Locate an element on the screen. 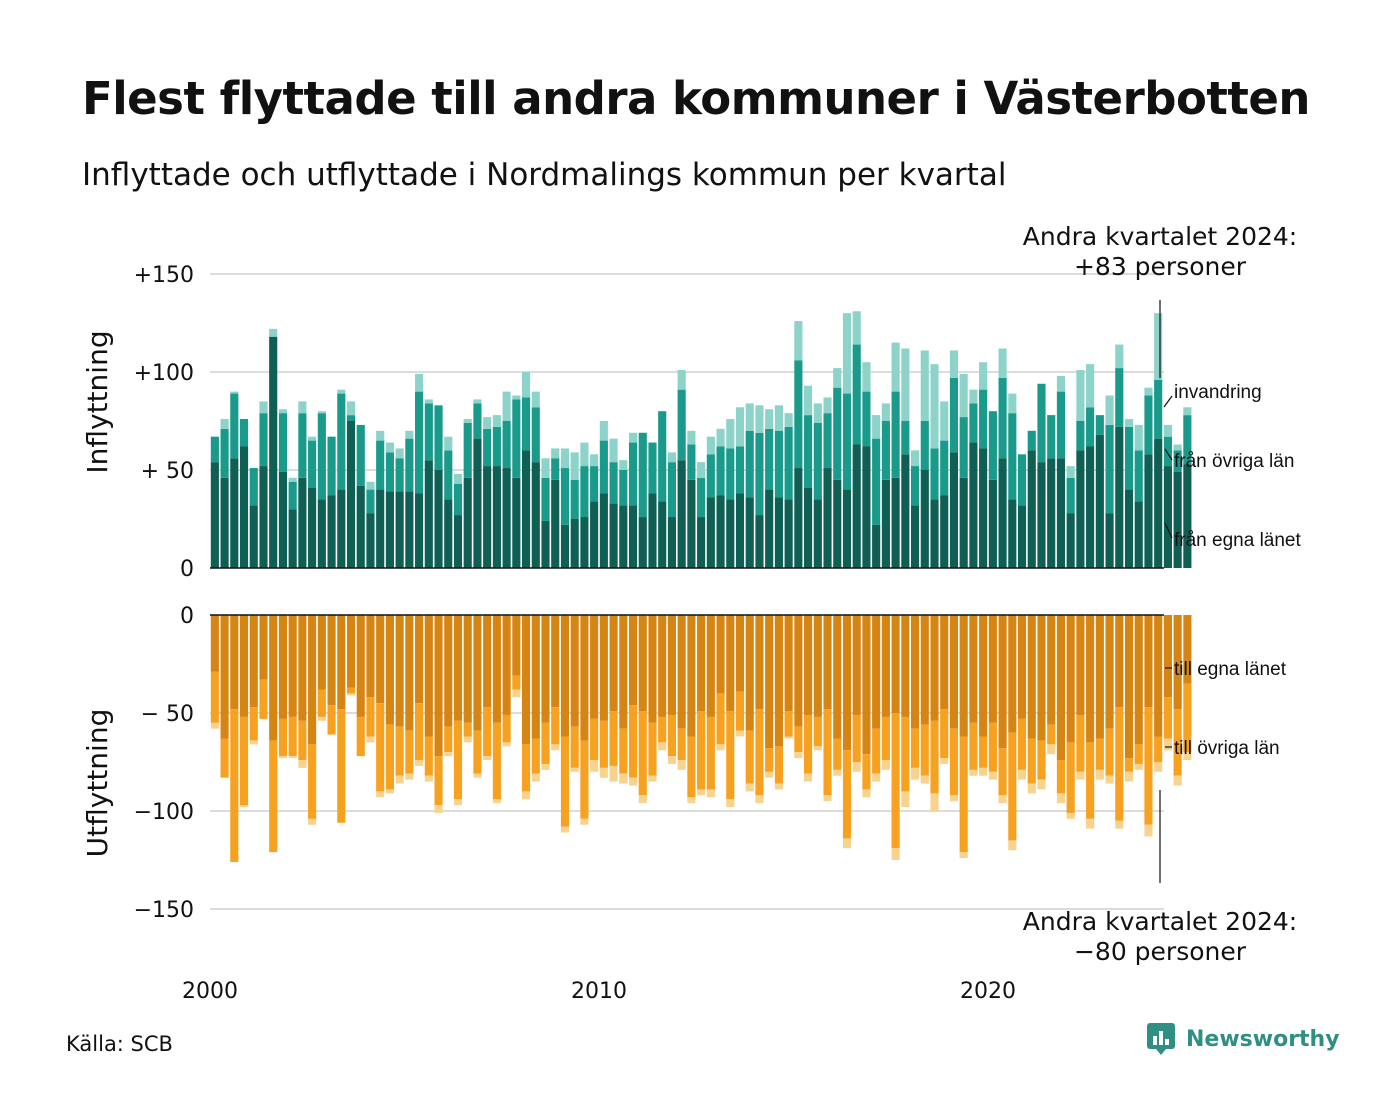  series-label-till-egna-lanet: till egna länet is located at coordinates (1230, 669).